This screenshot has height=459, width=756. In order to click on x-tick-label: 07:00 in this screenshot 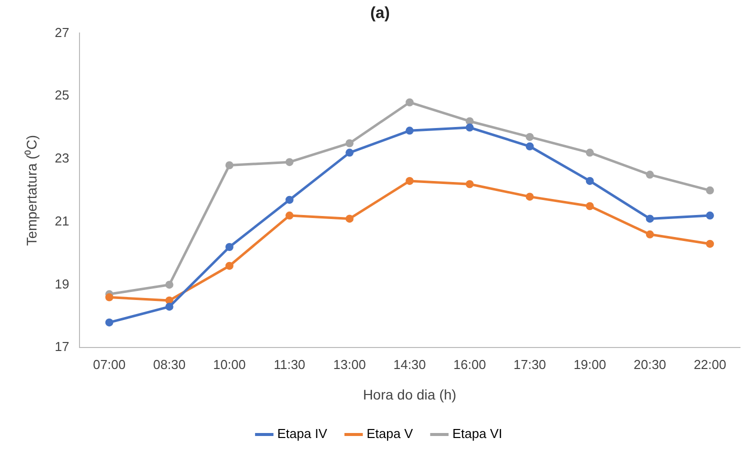, I will do `click(109, 364)`.